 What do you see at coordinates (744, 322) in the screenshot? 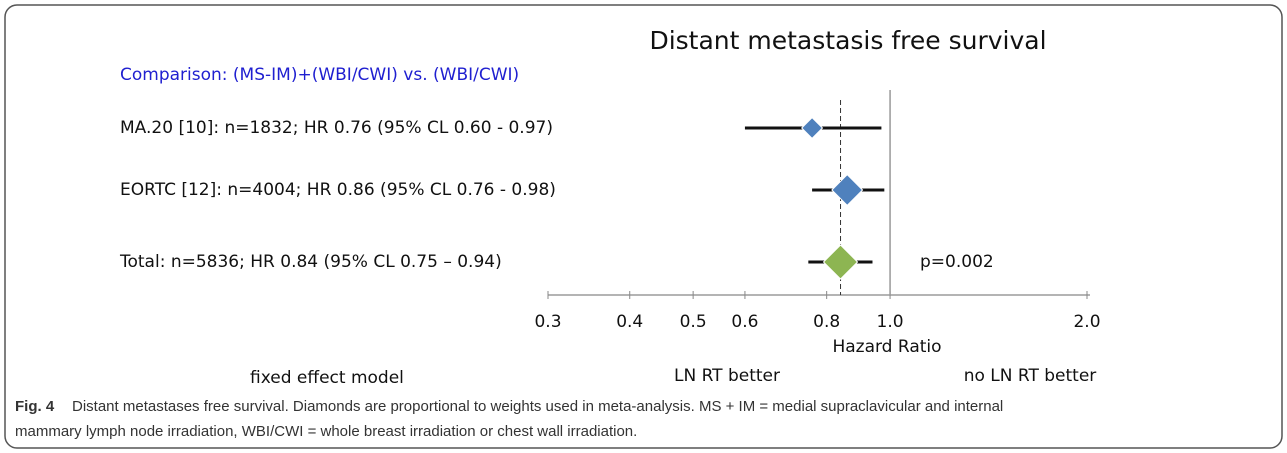
I see `x-tick-label: 0.6` at bounding box center [744, 322].